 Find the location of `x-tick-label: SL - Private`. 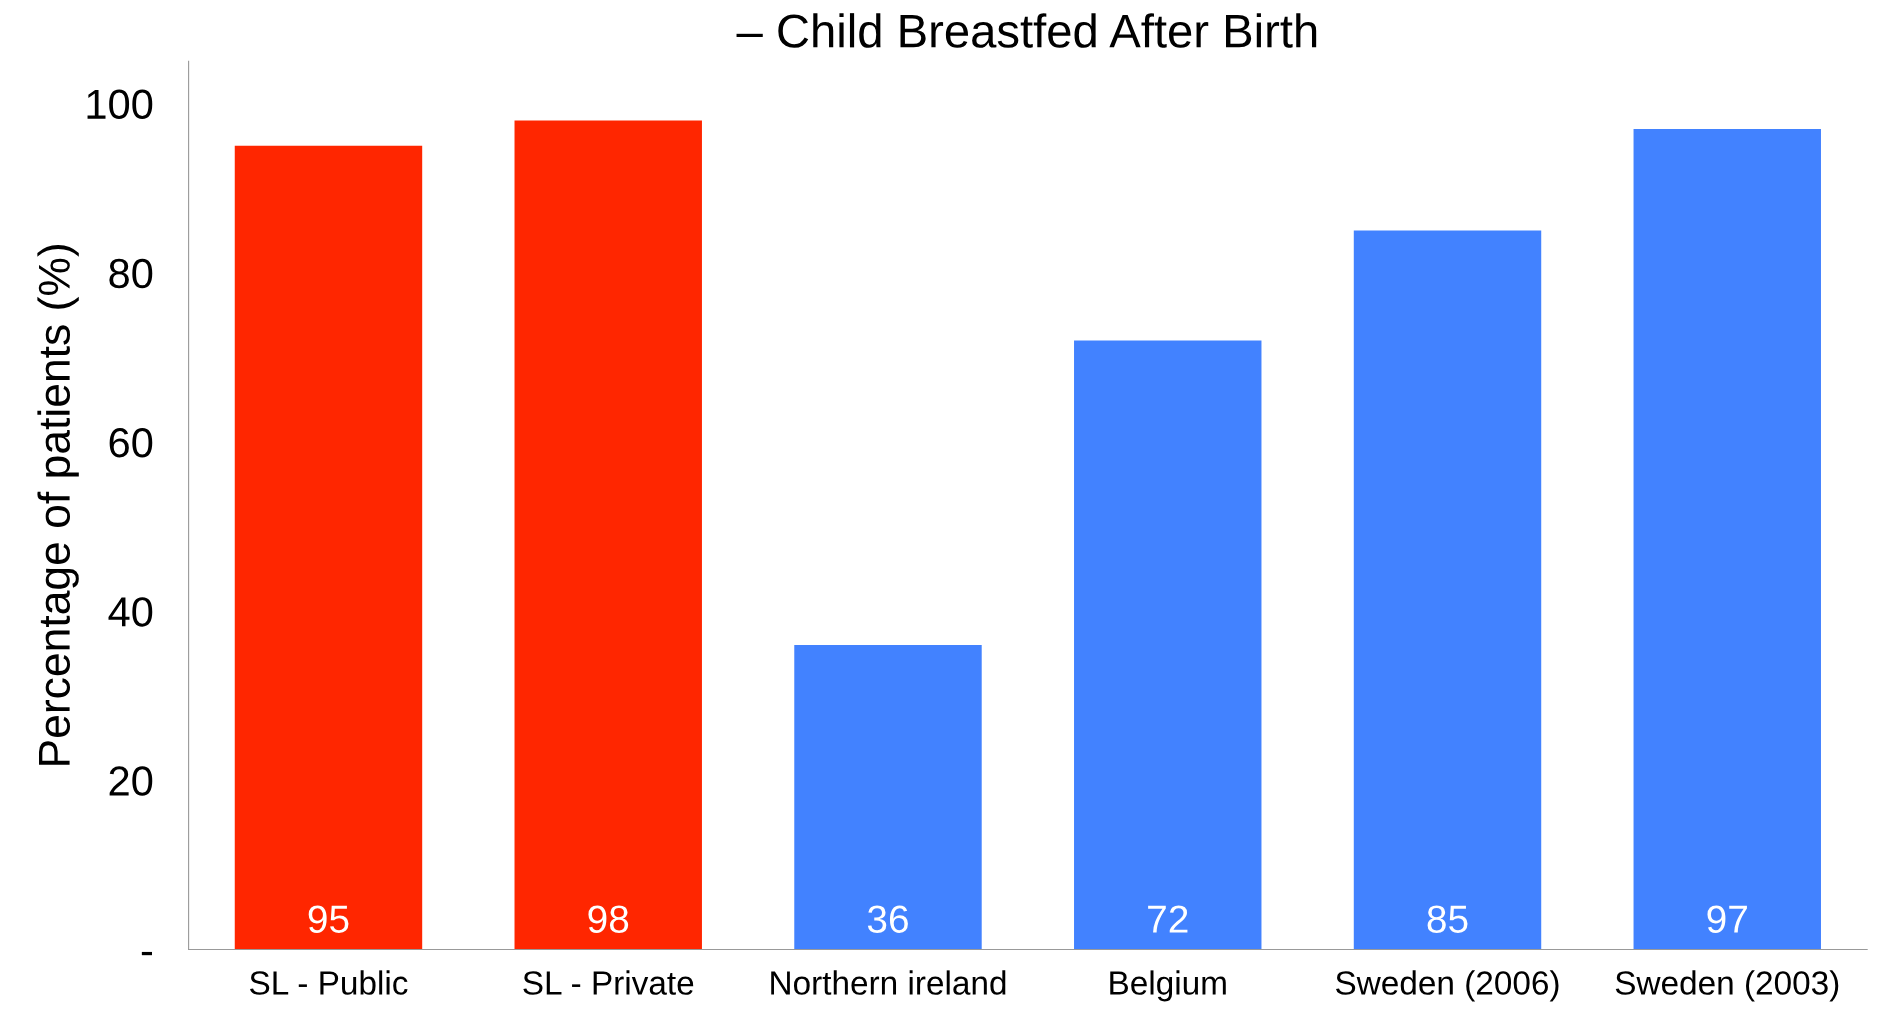

x-tick-label: SL - Private is located at coordinates (608, 982).